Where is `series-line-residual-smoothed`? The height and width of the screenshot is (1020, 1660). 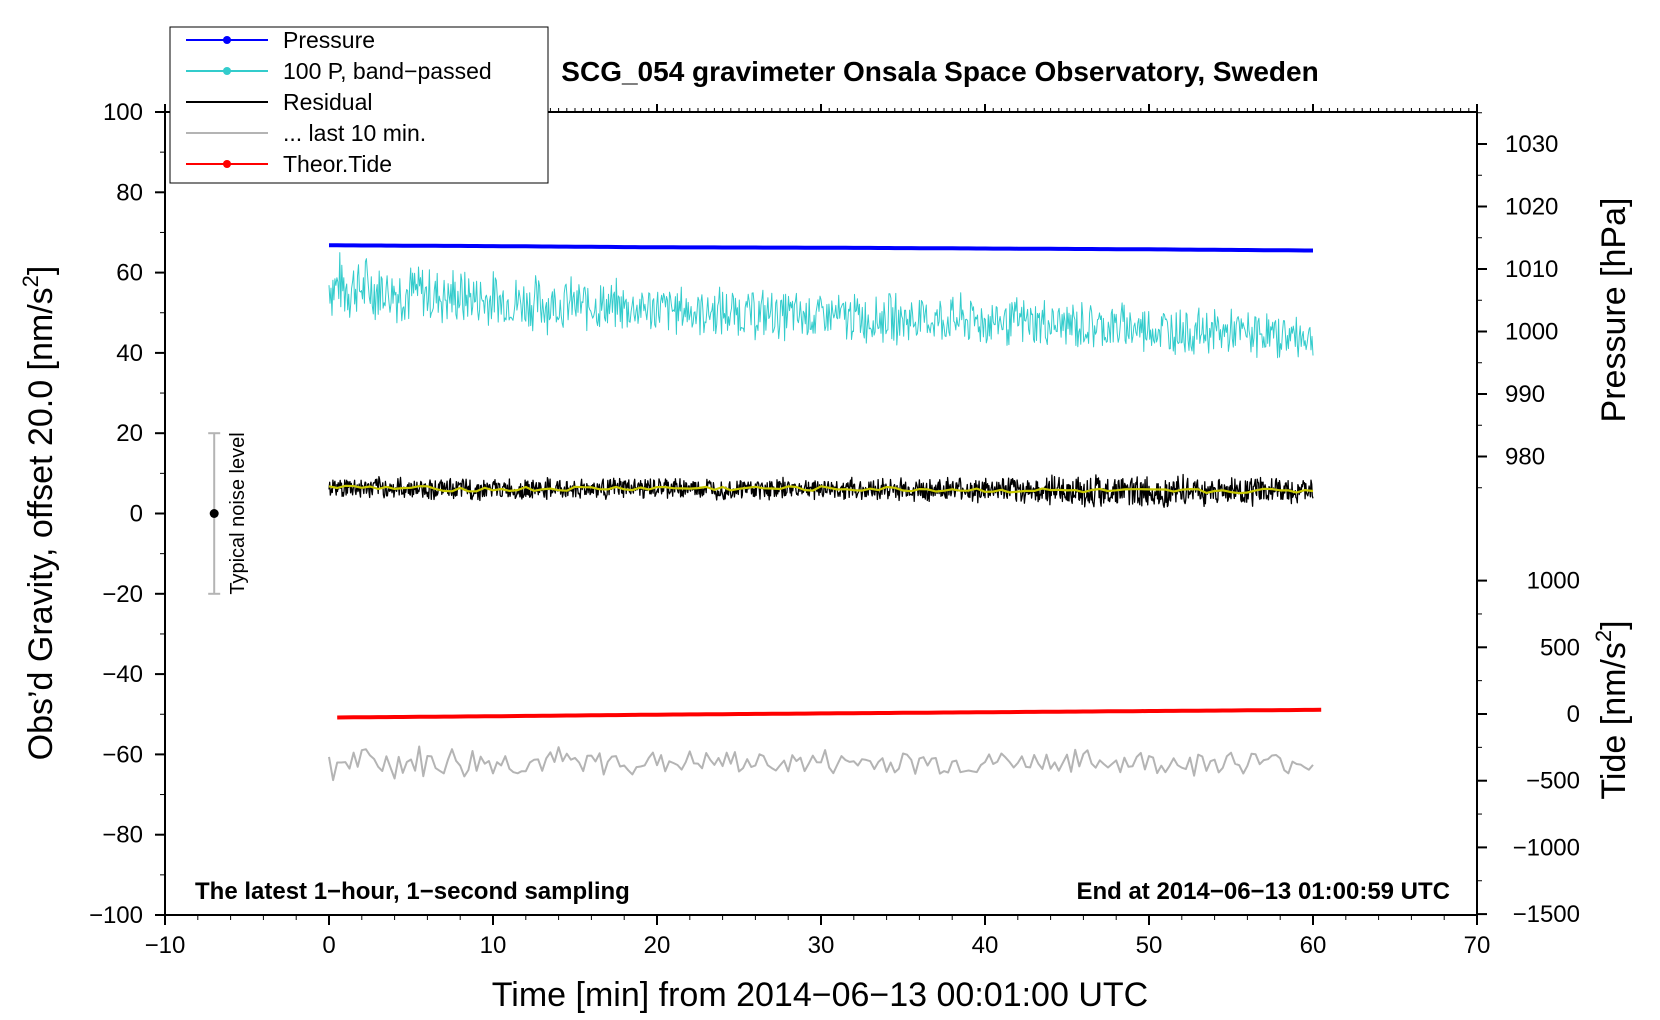
series-line-residual-smoothed is located at coordinates (821, 489).